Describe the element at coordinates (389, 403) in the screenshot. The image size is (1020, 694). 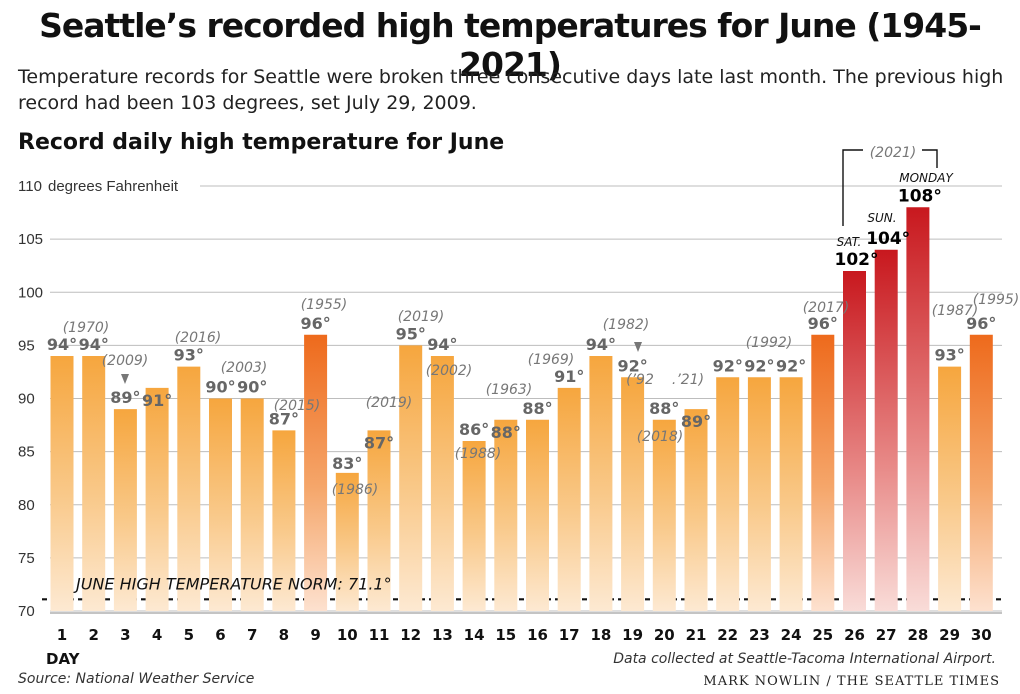
I see `year-label: (2019)` at that location.